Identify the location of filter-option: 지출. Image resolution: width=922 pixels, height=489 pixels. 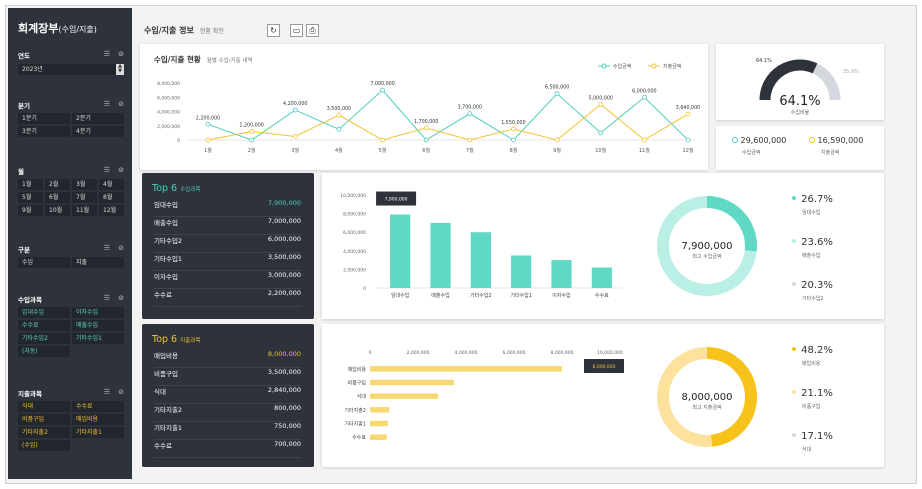
(98, 262).